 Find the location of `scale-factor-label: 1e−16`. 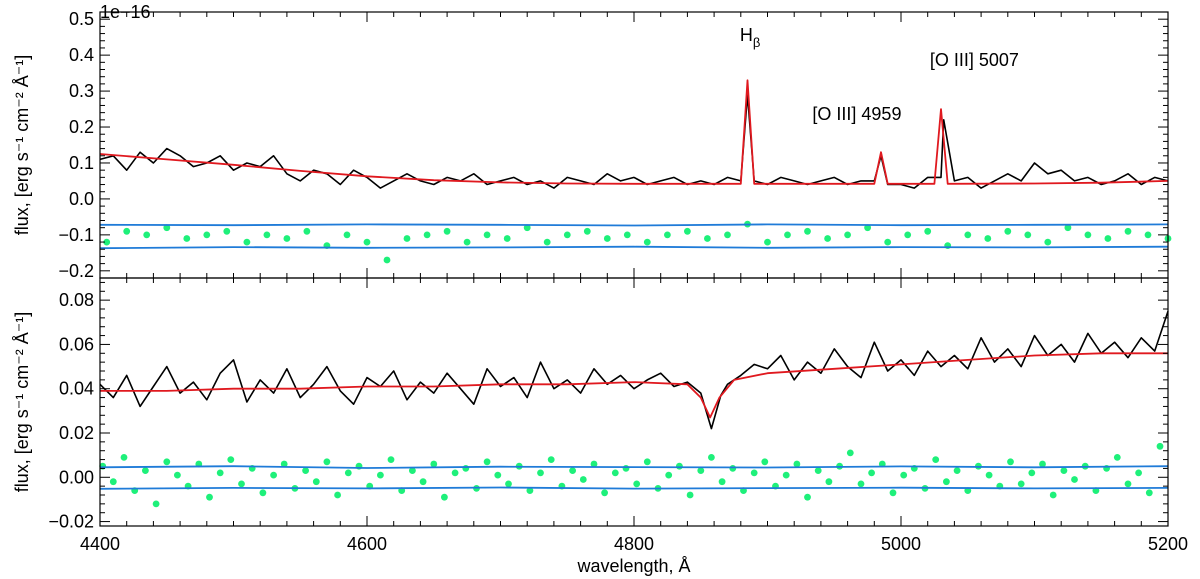

scale-factor-label: 1e−16 is located at coordinates (125, 12).